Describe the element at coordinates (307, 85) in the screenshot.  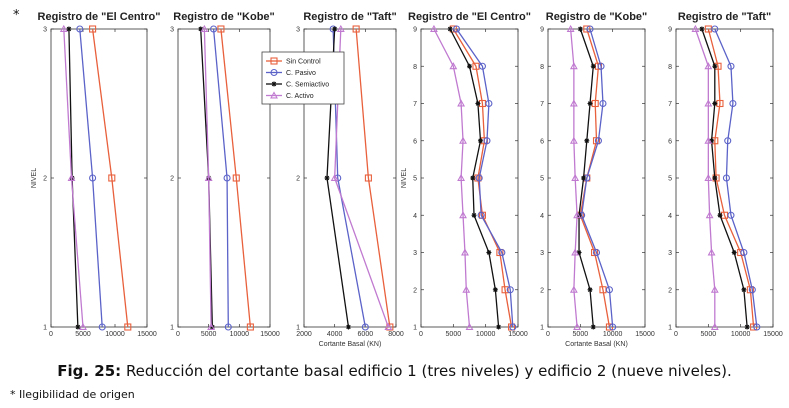
I see `legend-label: C. Semiactivo` at that location.